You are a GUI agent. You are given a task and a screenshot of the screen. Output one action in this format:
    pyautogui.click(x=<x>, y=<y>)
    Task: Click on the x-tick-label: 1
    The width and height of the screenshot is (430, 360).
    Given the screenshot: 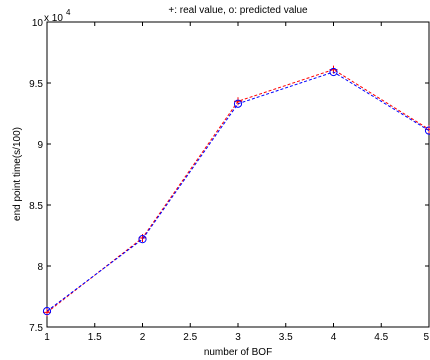 What is the action you would take?
    pyautogui.click(x=47, y=337)
    